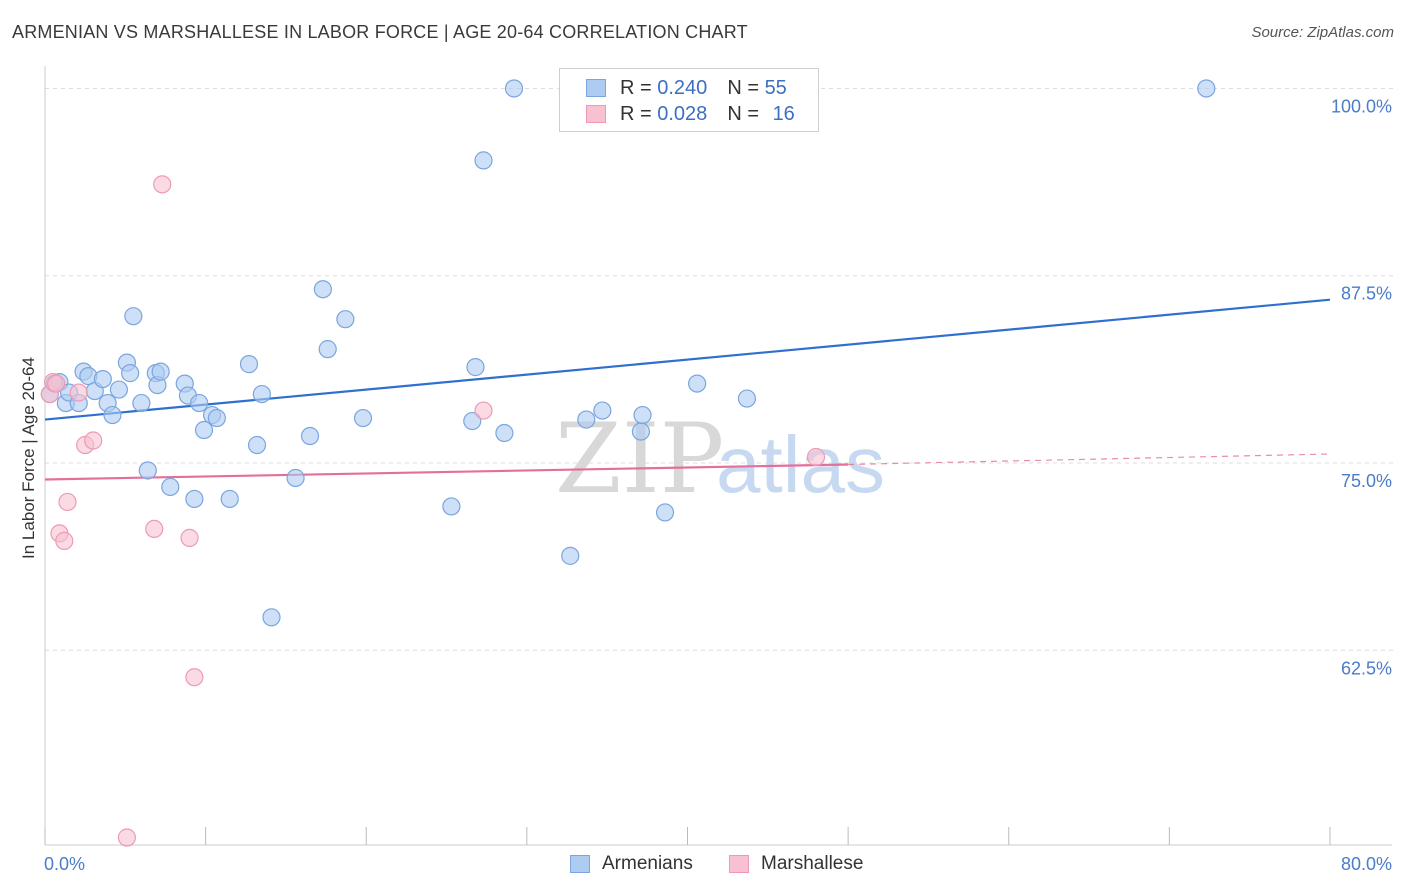 This screenshot has height=892, width=1406. What do you see at coordinates (580, 864) in the screenshot?
I see `legend-swatch-armenians` at bounding box center [580, 864].